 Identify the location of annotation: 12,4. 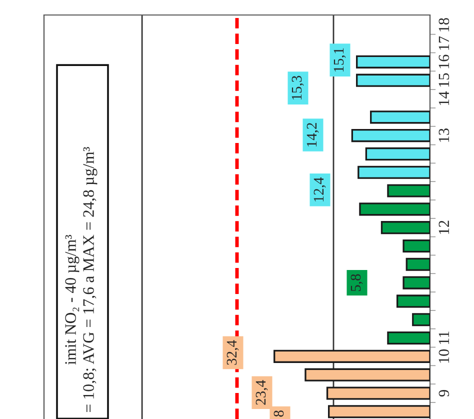
(320, 189).